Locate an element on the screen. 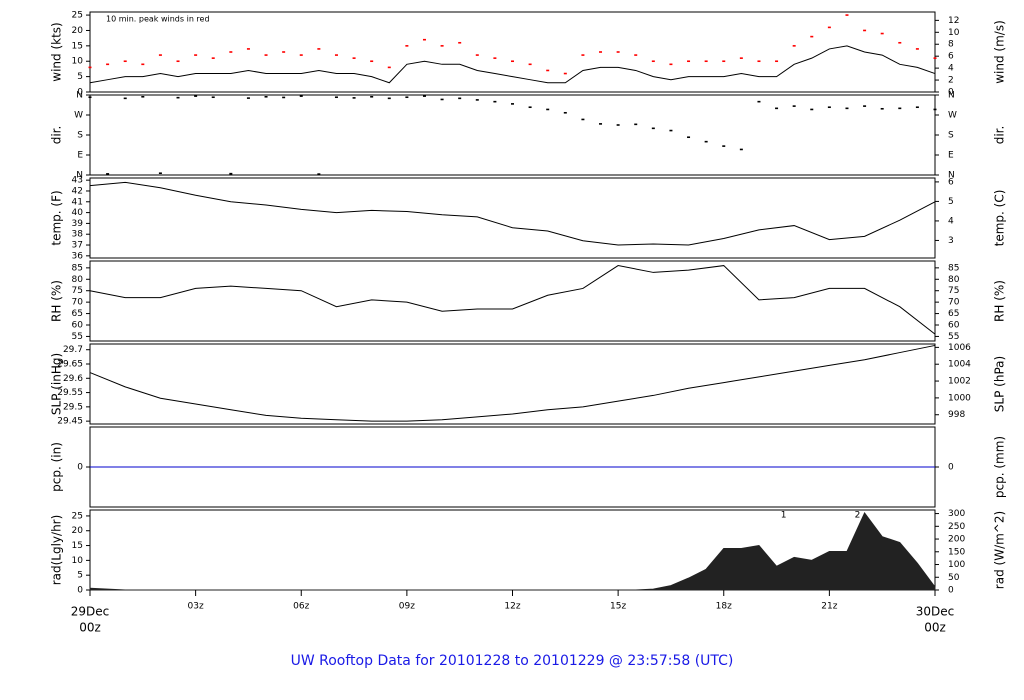 The width and height of the screenshot is (1024, 700). y-tick-label: 0 is located at coordinates (80, 468).